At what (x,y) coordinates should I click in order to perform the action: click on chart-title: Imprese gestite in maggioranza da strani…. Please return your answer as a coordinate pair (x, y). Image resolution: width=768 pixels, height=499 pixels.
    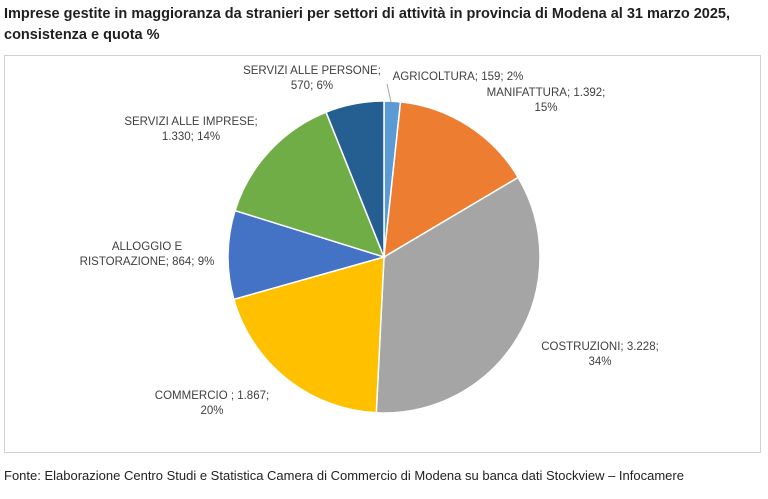
    Looking at the image, I should click on (367, 24).